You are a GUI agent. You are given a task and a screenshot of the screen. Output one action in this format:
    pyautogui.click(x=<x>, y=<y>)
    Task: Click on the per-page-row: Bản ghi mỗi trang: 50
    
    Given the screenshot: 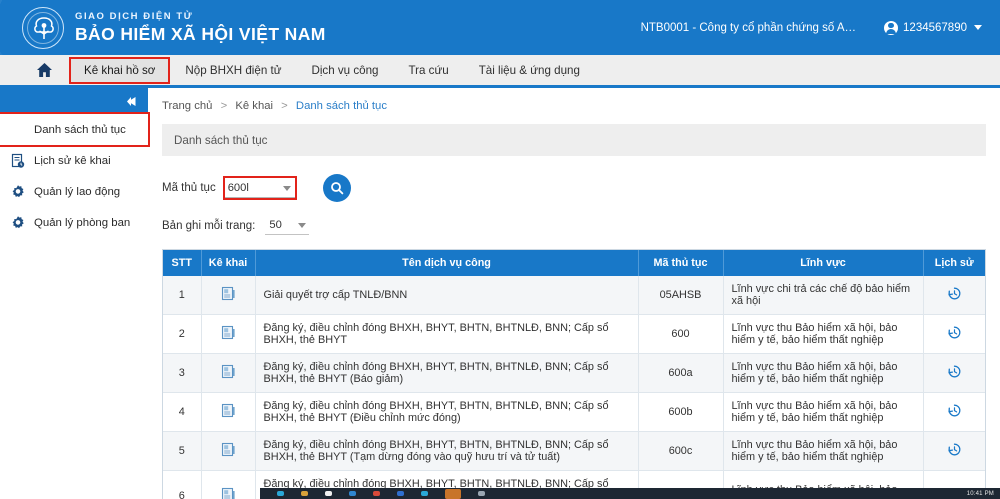 What is the action you would take?
    pyautogui.click(x=574, y=225)
    